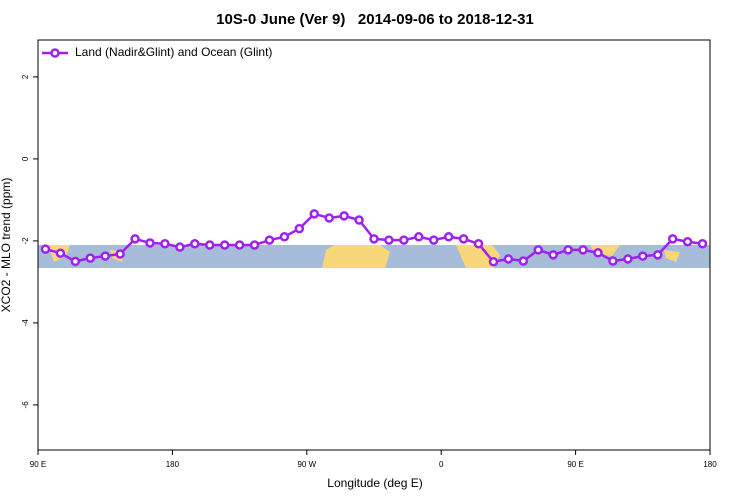 The height and width of the screenshot is (500, 750). What do you see at coordinates (374, 256) in the screenshot?
I see `map-band` at bounding box center [374, 256].